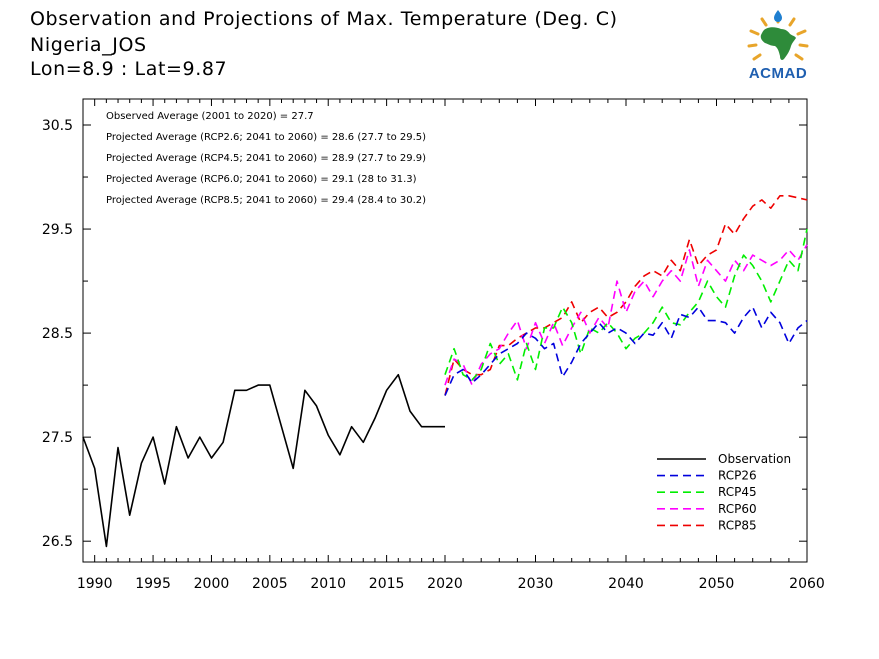 The height and width of the screenshot is (659, 879). Describe the element at coordinates (387, 584) in the screenshot. I see `x-tick-label: 2015` at that location.